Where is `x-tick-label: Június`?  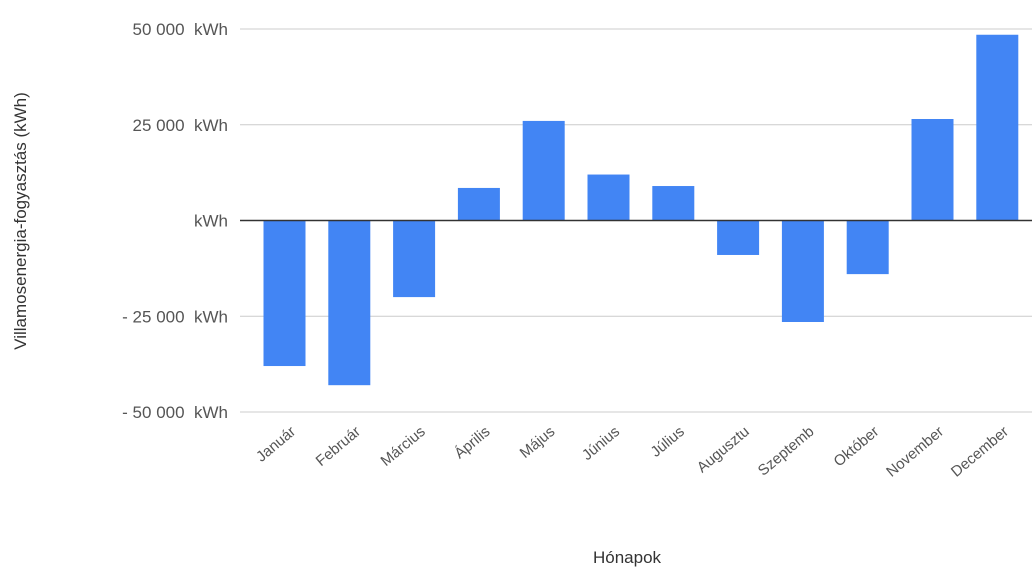
x-tick-label: Június is located at coordinates (601, 443).